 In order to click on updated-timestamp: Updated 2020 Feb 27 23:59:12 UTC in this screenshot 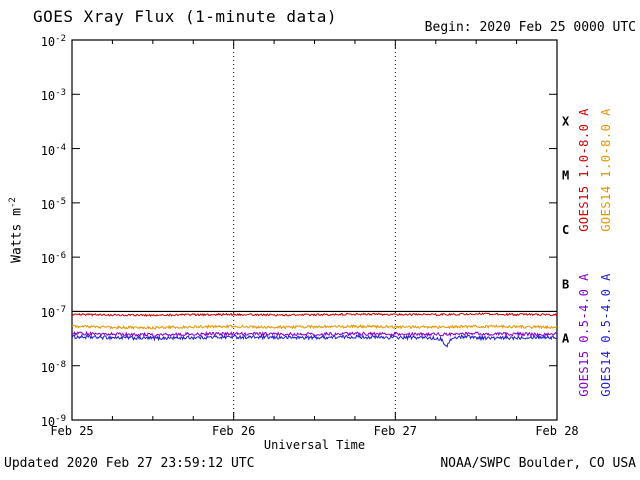, I will do `click(129, 463)`.